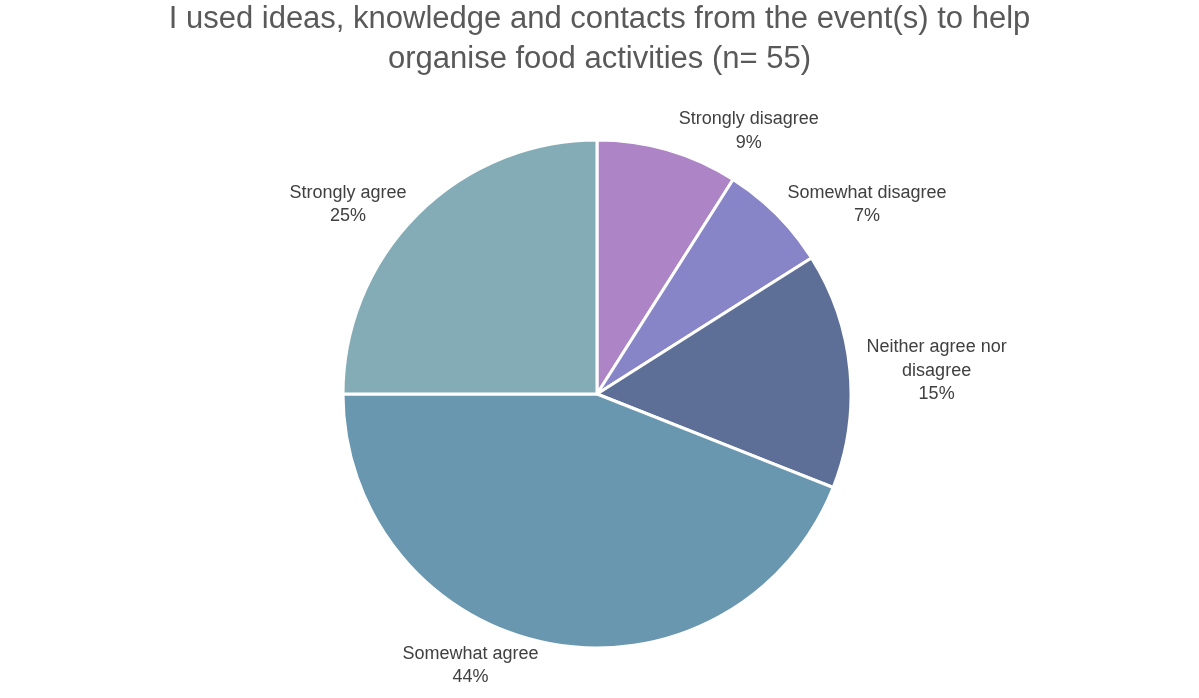  Describe the element at coordinates (599, 38) in the screenshot. I see `chart-title: I used ideas, knowledge and contacts from the event(s) to help organise food activities (n= 55)` at that location.